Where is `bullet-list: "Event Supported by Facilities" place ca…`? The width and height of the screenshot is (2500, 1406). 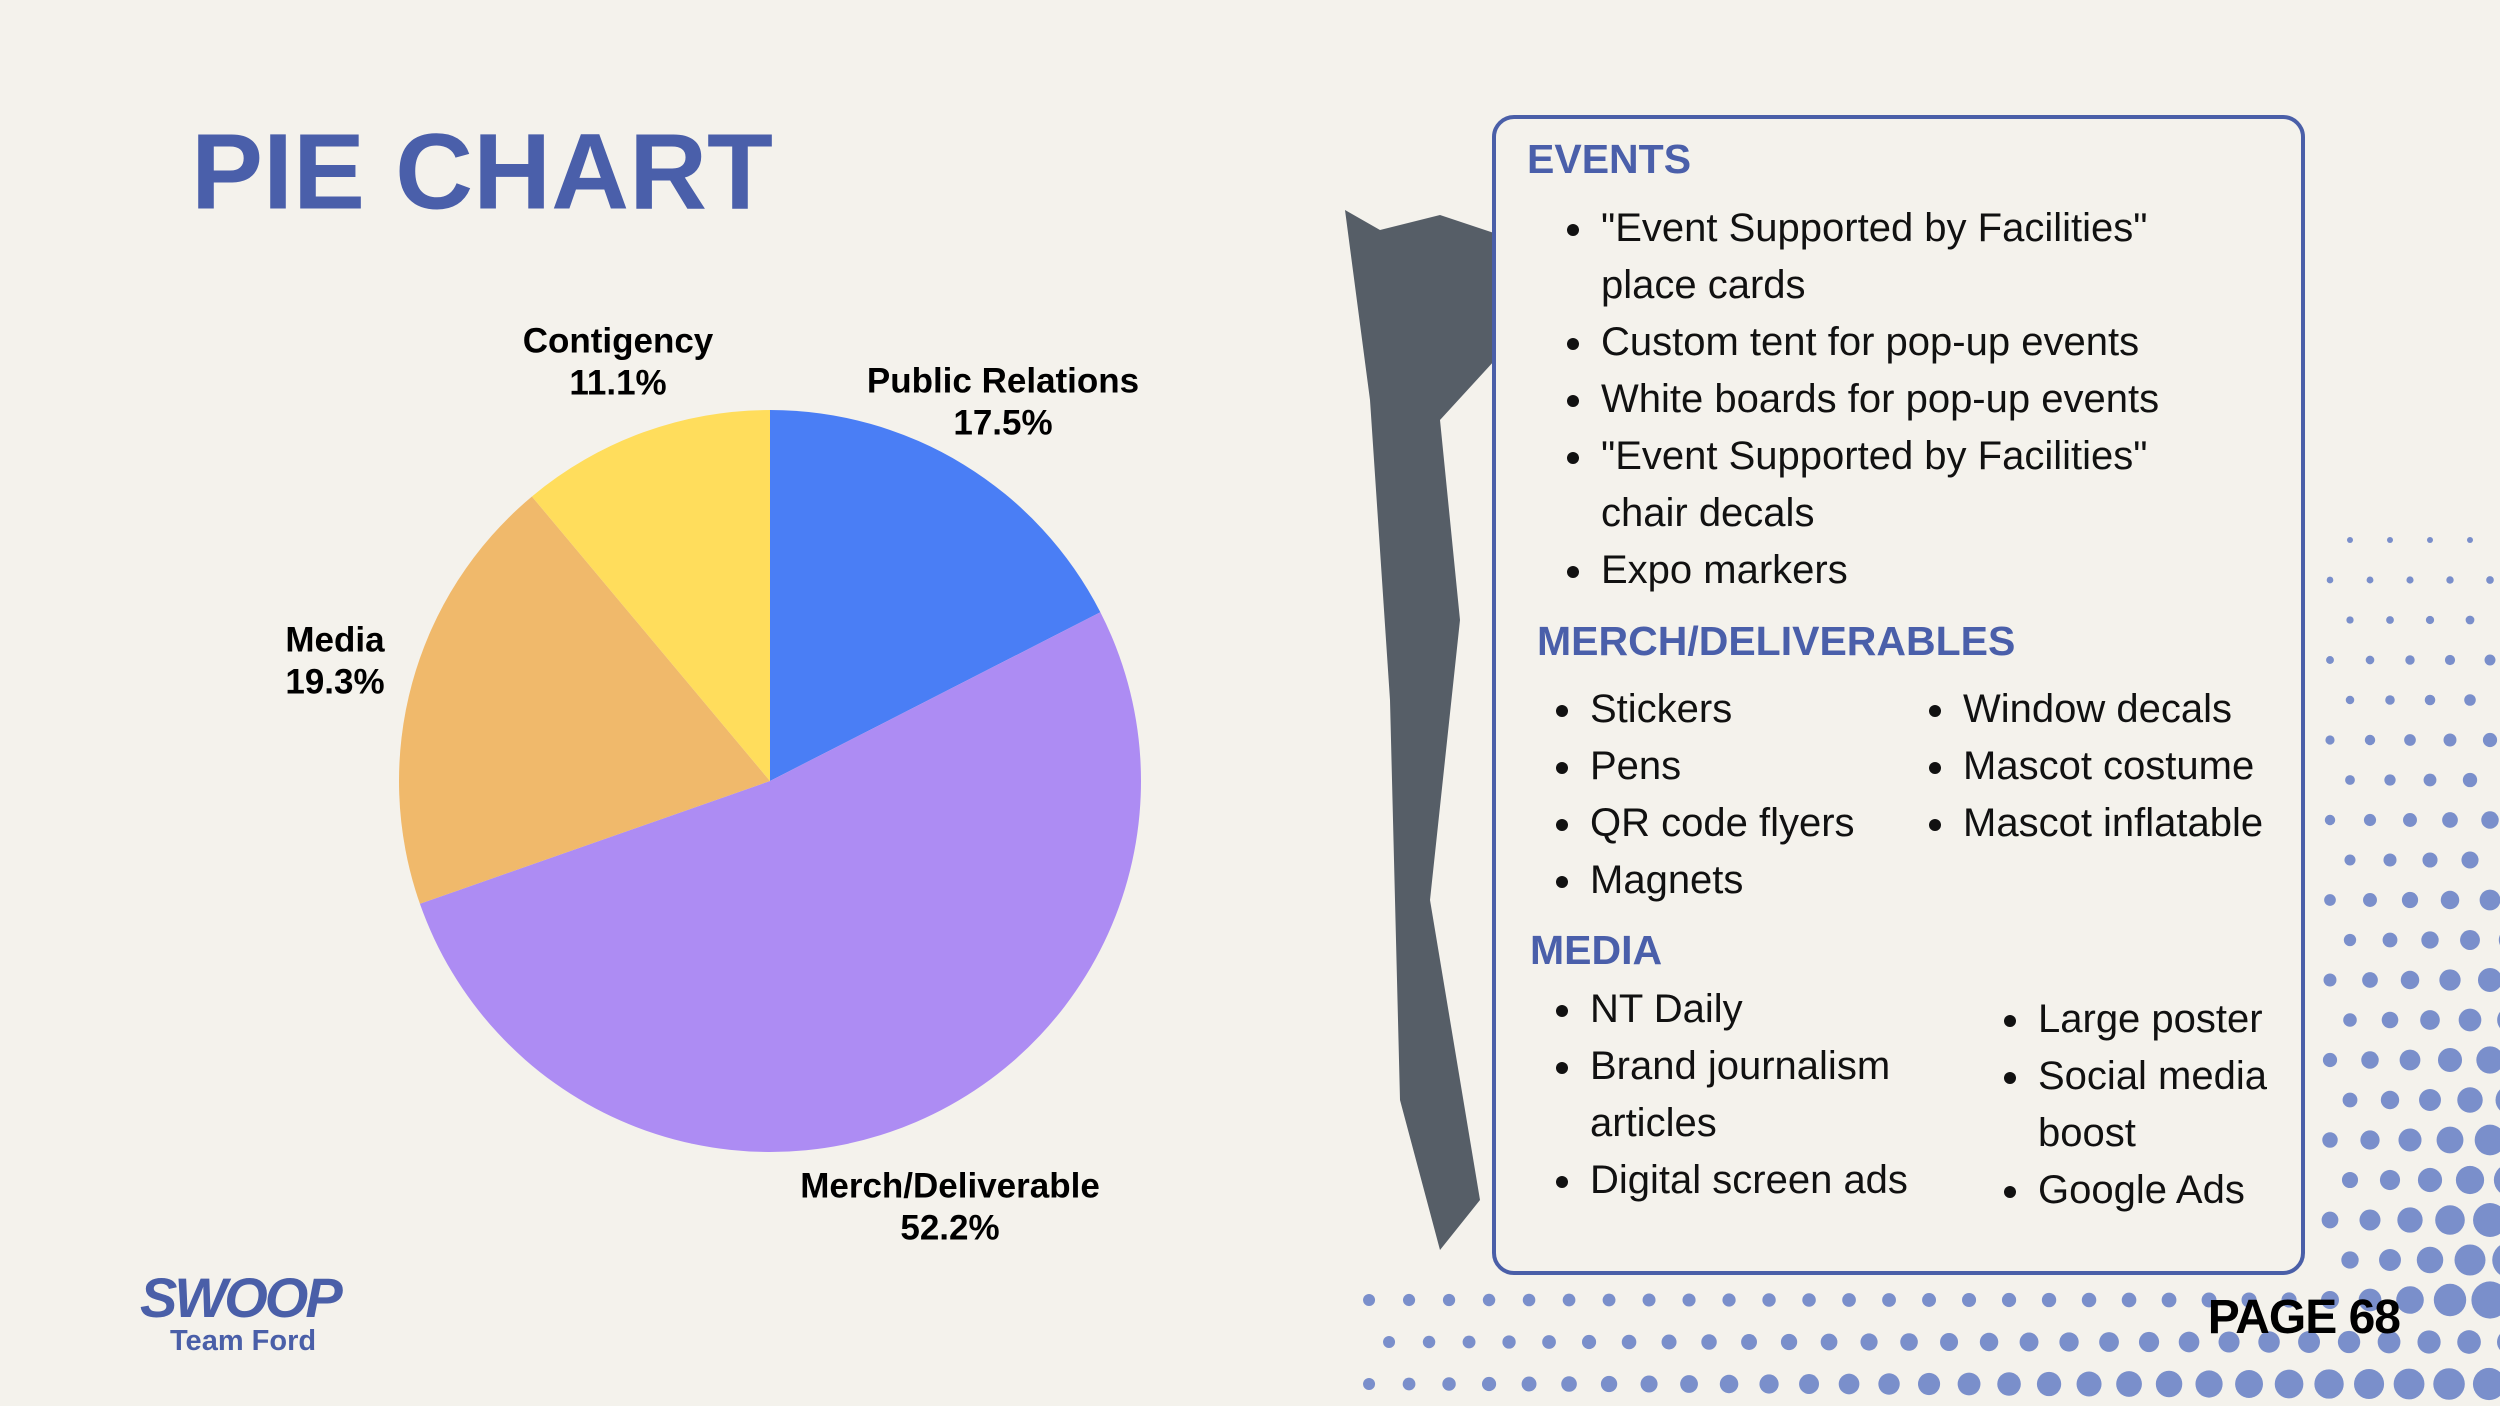
bullet-list: "Event Supported by Facilities" place ca… is located at coordinates (1899, 399).